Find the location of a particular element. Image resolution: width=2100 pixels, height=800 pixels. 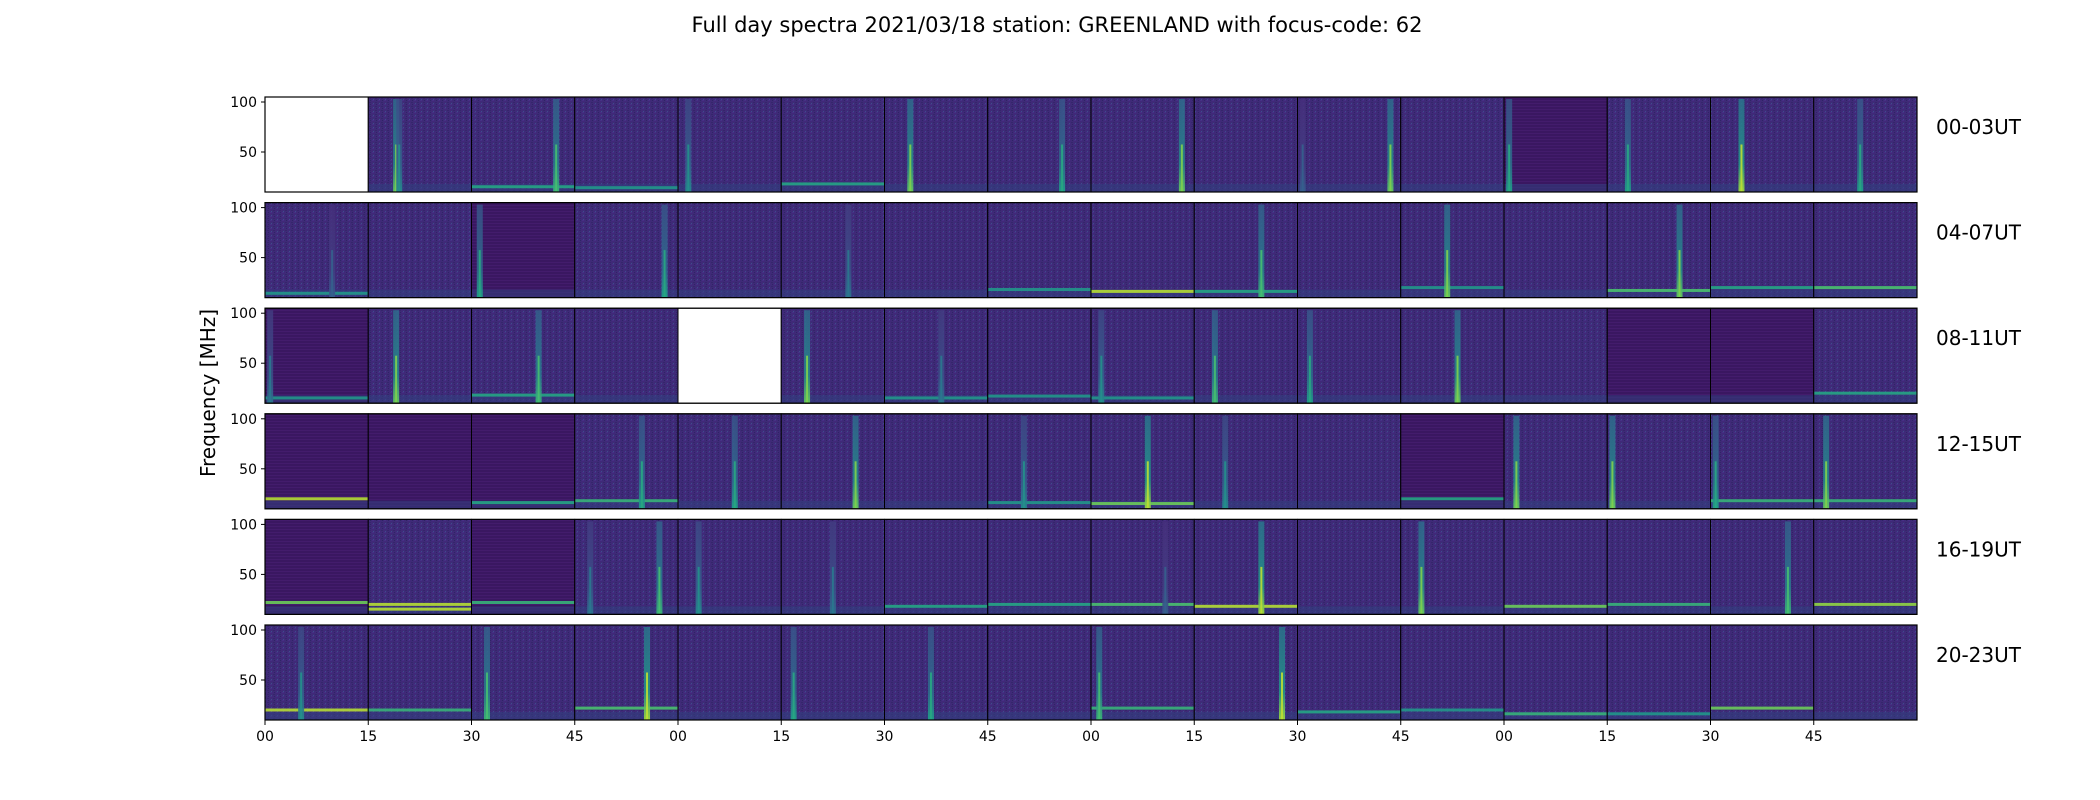

row-08-11UT: 100 50 08-11UT is located at coordinates (1126, 355).